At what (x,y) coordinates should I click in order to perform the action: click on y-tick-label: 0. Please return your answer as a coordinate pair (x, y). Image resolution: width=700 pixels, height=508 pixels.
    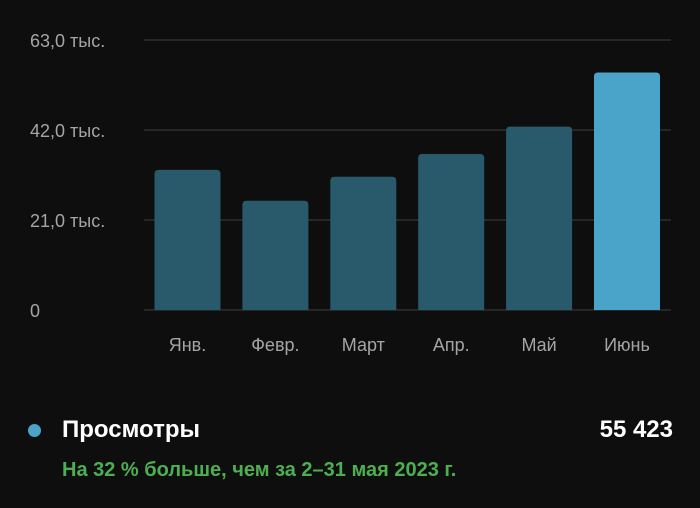
    Looking at the image, I should click on (35, 311).